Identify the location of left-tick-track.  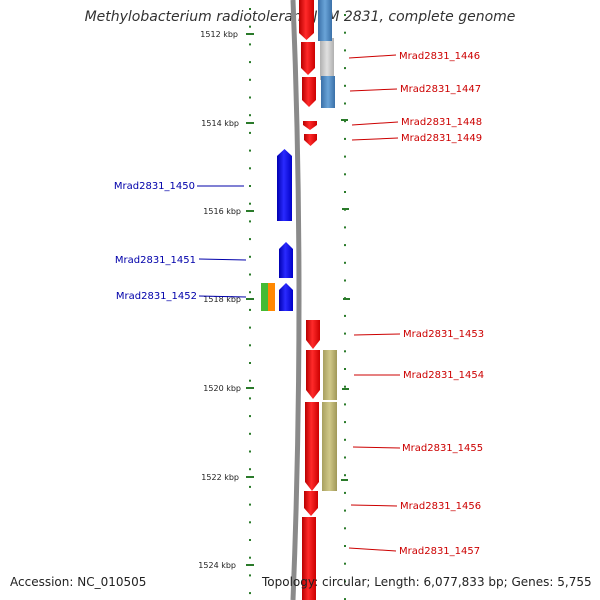
(250, 301).